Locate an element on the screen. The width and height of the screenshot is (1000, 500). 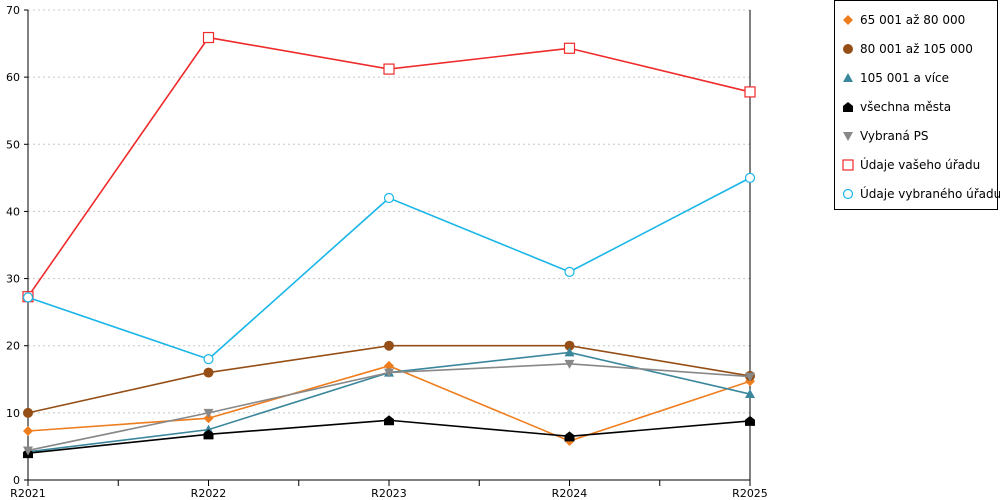
y-tick-label: 50 is located at coordinates (13, 144).